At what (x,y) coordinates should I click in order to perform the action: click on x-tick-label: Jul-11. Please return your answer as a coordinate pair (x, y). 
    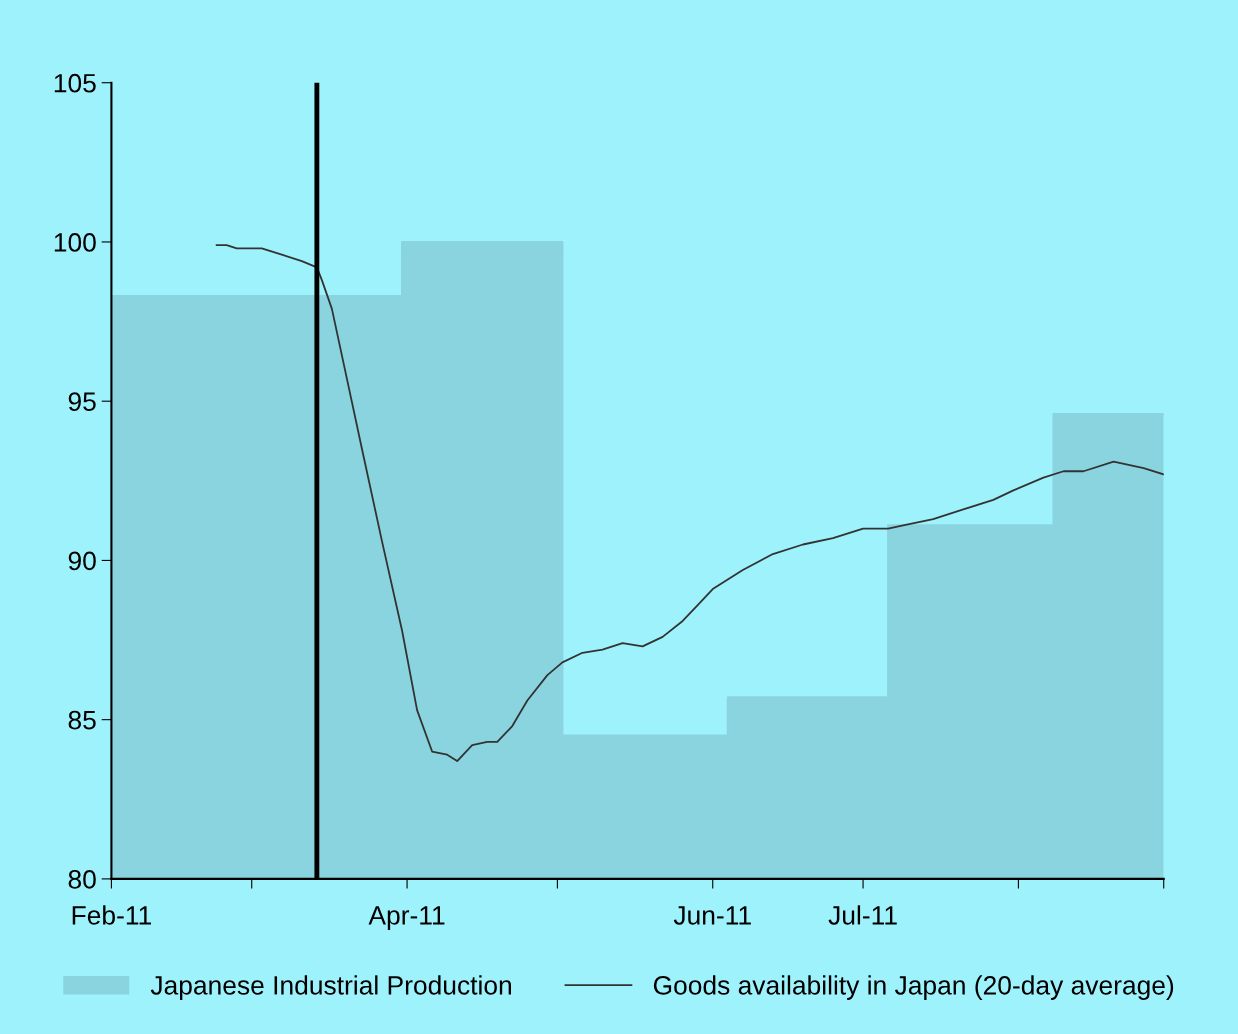
    Looking at the image, I should click on (862, 915).